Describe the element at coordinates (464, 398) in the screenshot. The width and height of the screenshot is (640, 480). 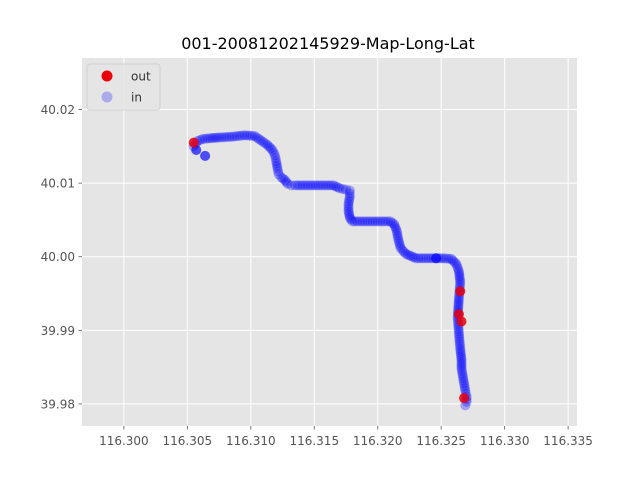
I see `data-point-out` at that location.